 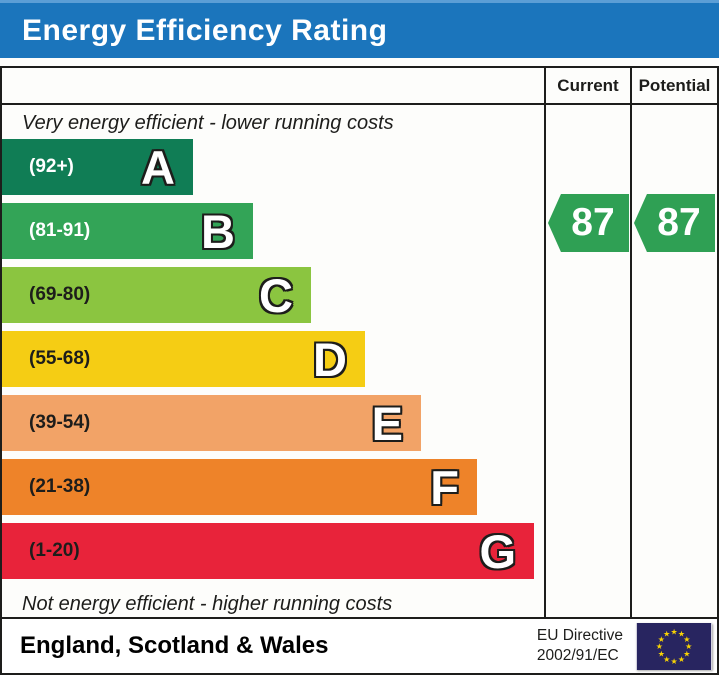 I want to click on band-range-label: (21-38), so click(x=60, y=486).